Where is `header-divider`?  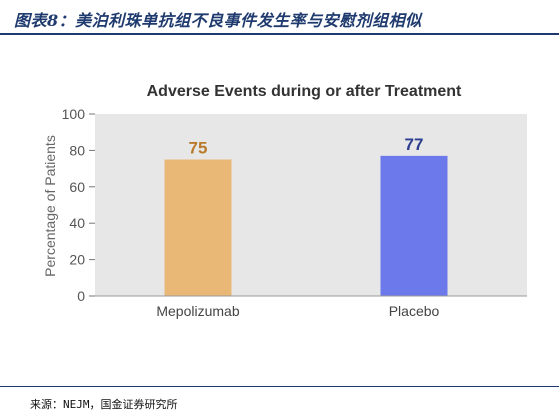 header-divider is located at coordinates (279, 34).